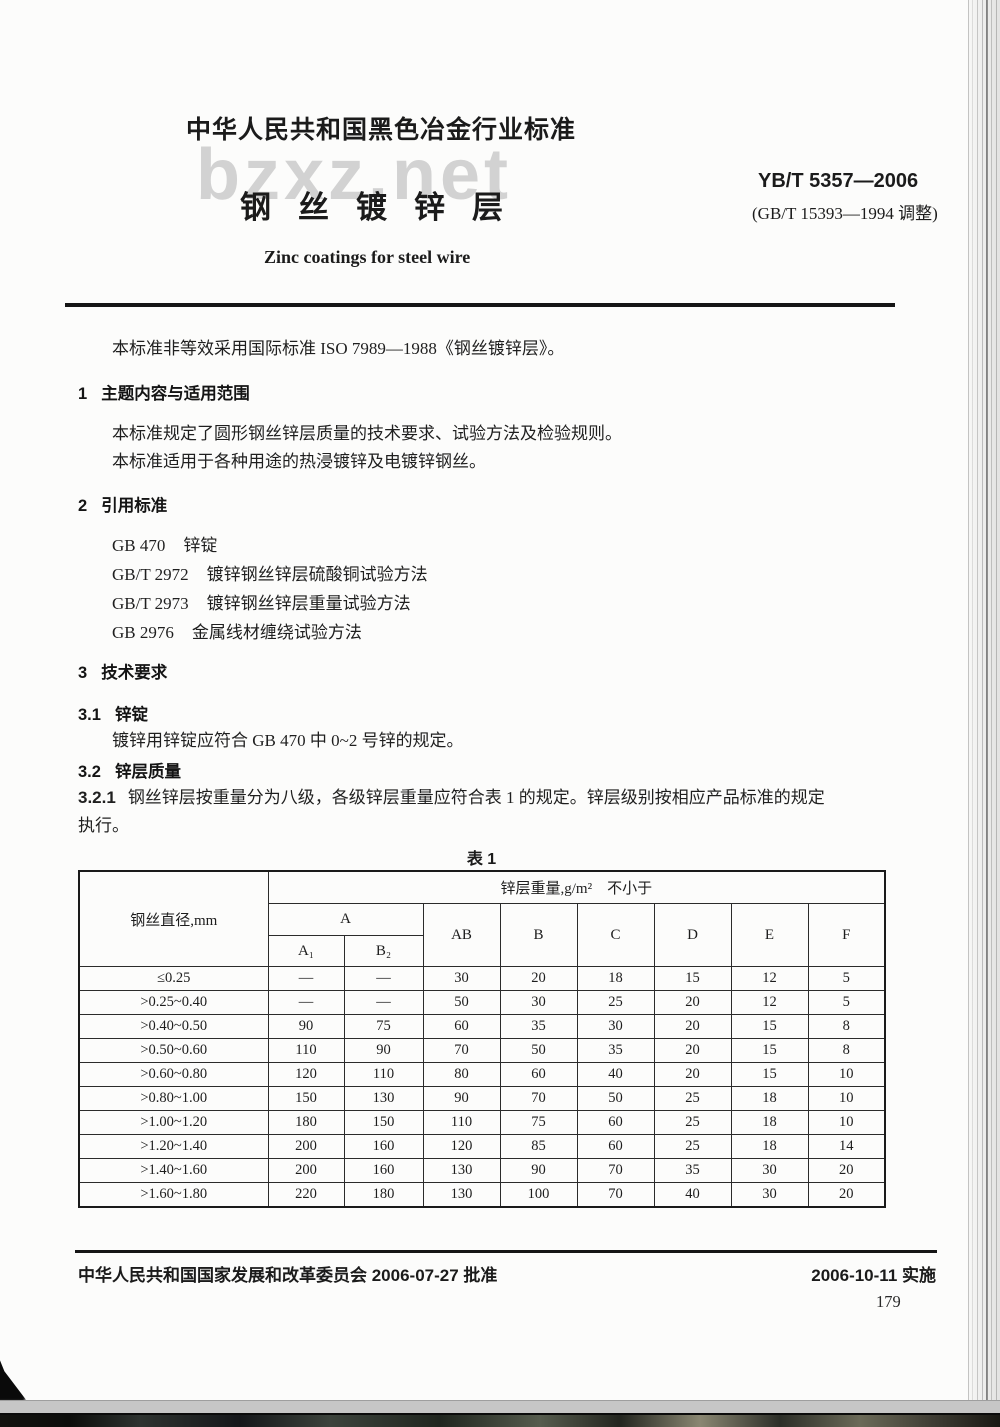  What do you see at coordinates (615, 1170) in the screenshot?
I see `value-cell: 70` at bounding box center [615, 1170].